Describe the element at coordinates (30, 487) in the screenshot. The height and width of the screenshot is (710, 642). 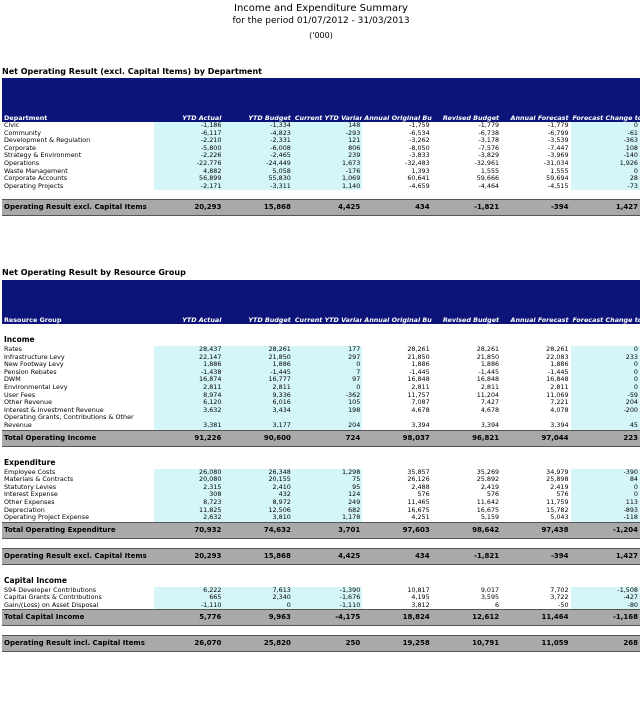
I see `row-label: Statutory Levies` at that location.